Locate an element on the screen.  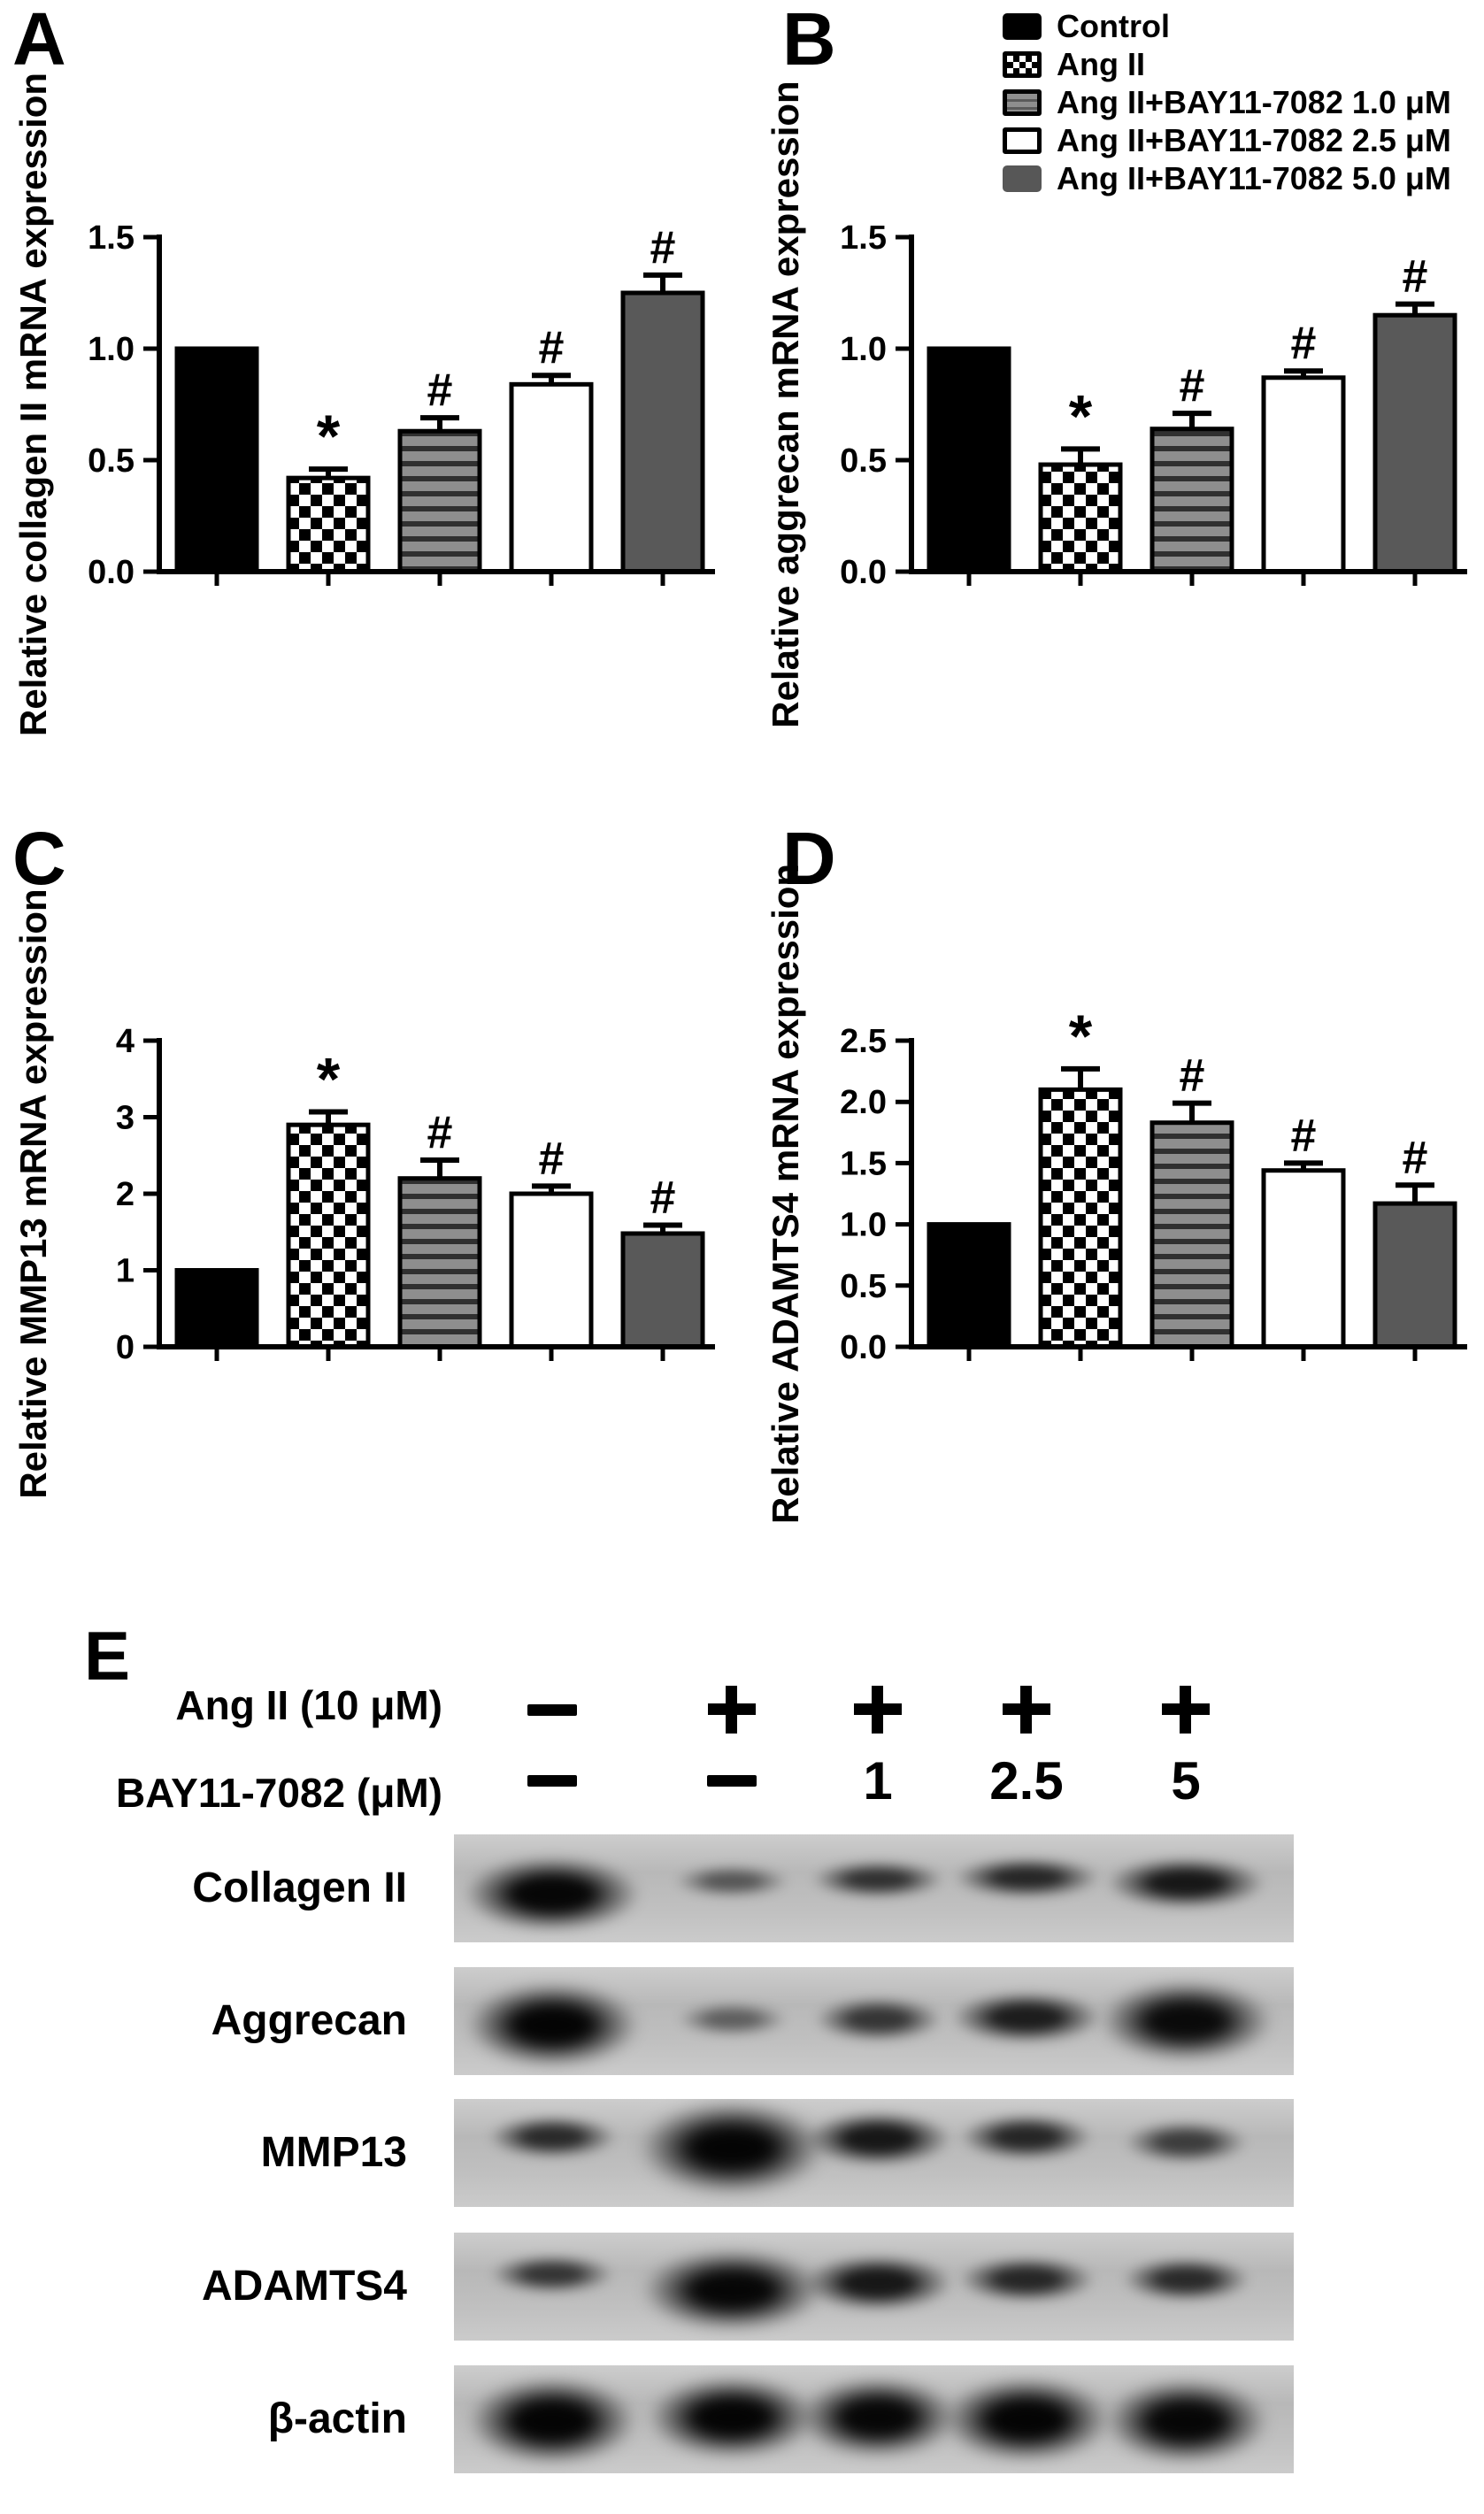
legend-label: Ang II+BAY11-7082 1.0 μM is located at coordinates (1254, 101).